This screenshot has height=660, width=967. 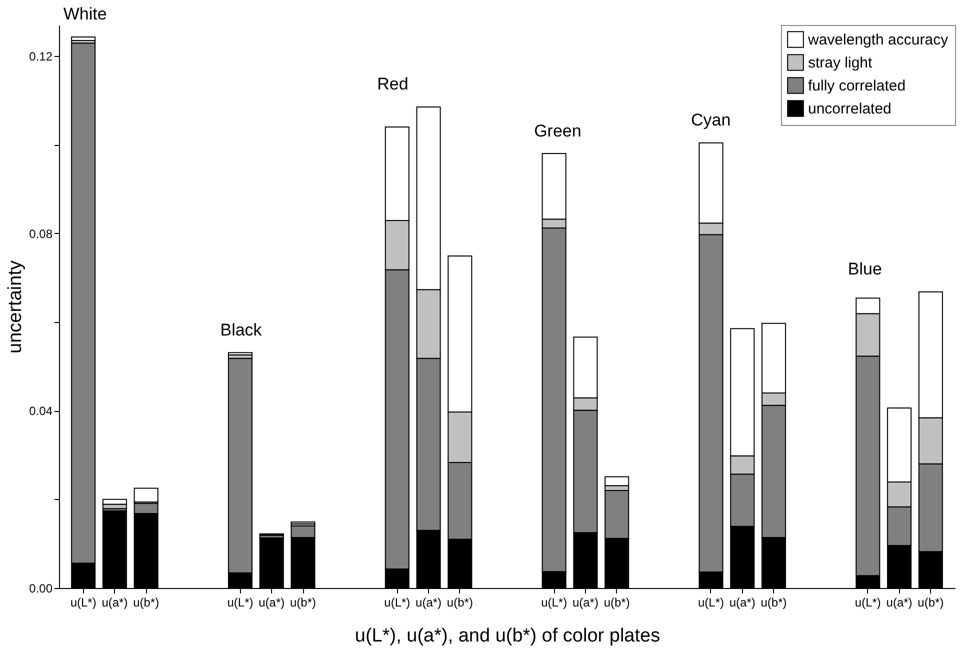 What do you see at coordinates (865, 269) in the screenshot?
I see `annotation: Blue` at bounding box center [865, 269].